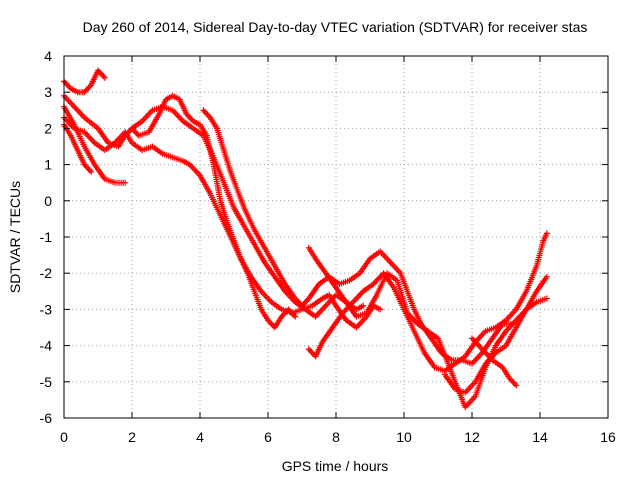 Image resolution: width=640 pixels, height=480 pixels. What do you see at coordinates (46, 273) in the screenshot?
I see `y-tick-label: -2` at bounding box center [46, 273].